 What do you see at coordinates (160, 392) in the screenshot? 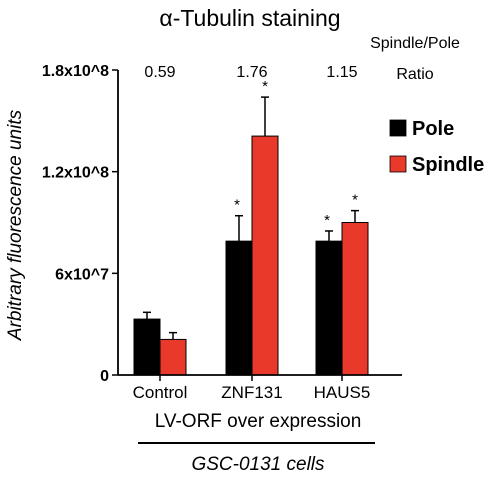
I see `x-tick-label: Control` at bounding box center [160, 392].